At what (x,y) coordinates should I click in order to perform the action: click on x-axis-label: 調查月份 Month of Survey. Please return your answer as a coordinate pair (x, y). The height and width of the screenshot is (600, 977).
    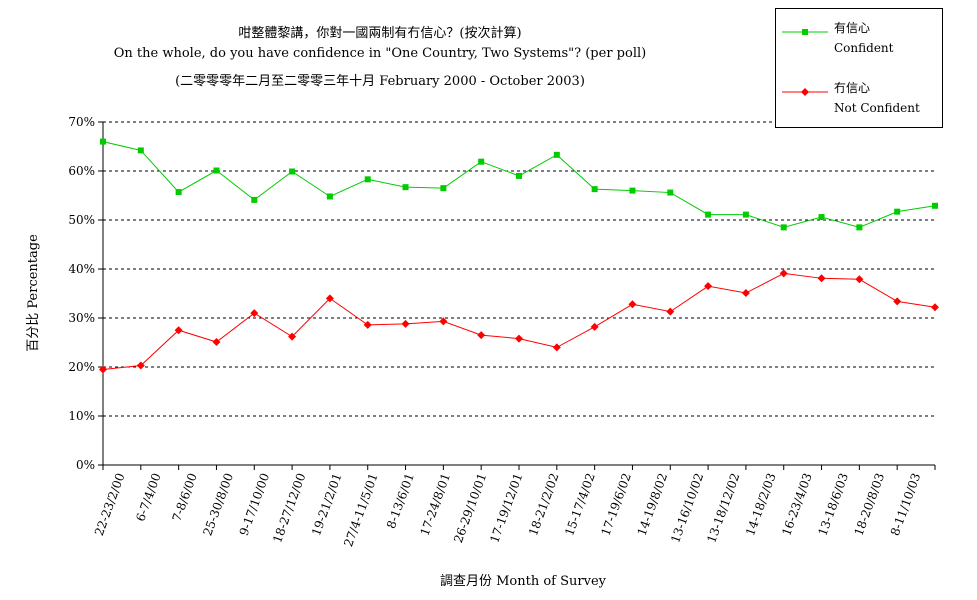
    Looking at the image, I should click on (523, 581).